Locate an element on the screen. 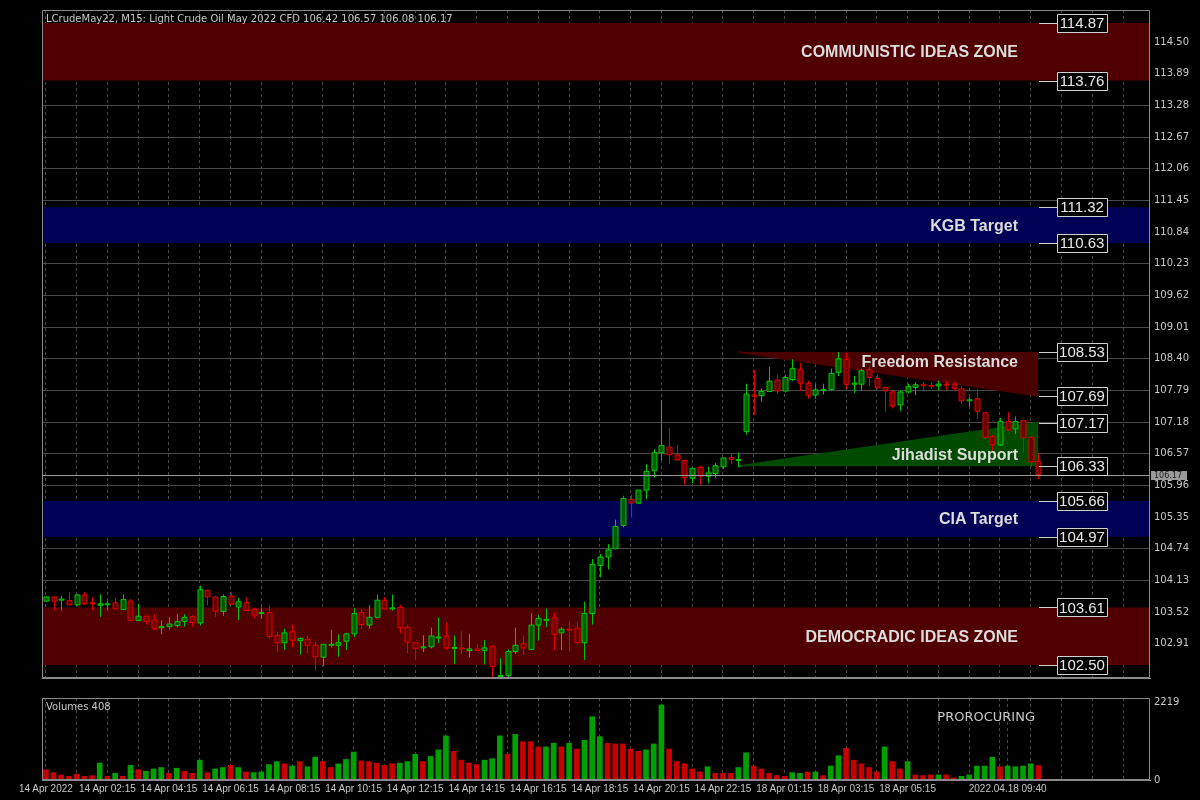  annotation: 110.63 is located at coordinates (1082, 243).